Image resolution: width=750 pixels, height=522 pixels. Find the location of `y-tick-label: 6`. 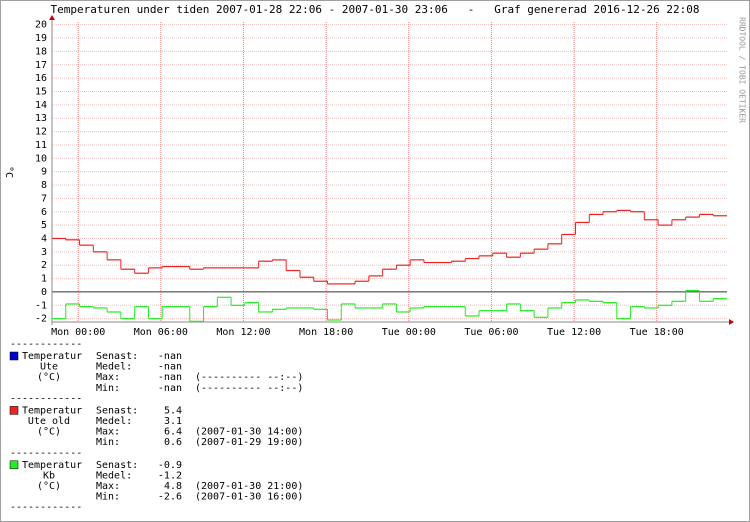

y-tick-label: 6 is located at coordinates (44, 212).